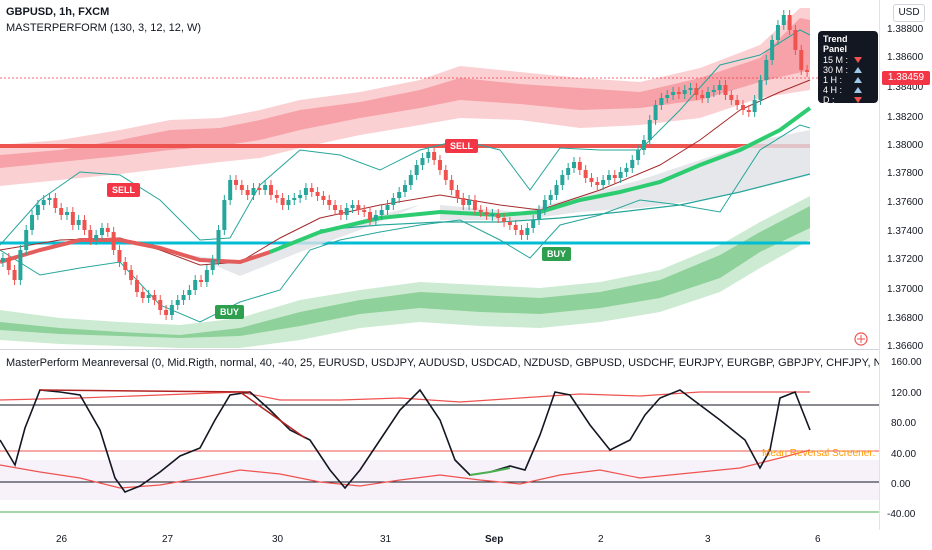  I want to click on red-trend-line, so click(135, 251).